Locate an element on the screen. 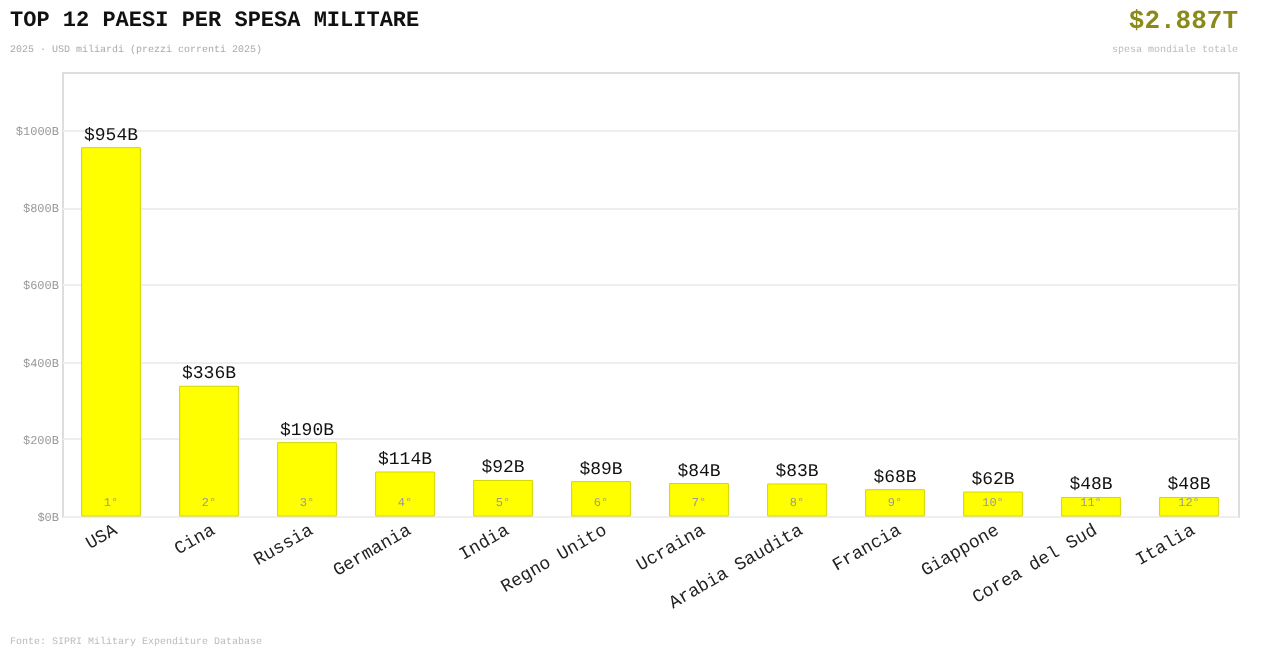 This screenshot has width=1276, height=672. text: $2.887T is located at coordinates (1183, 21).